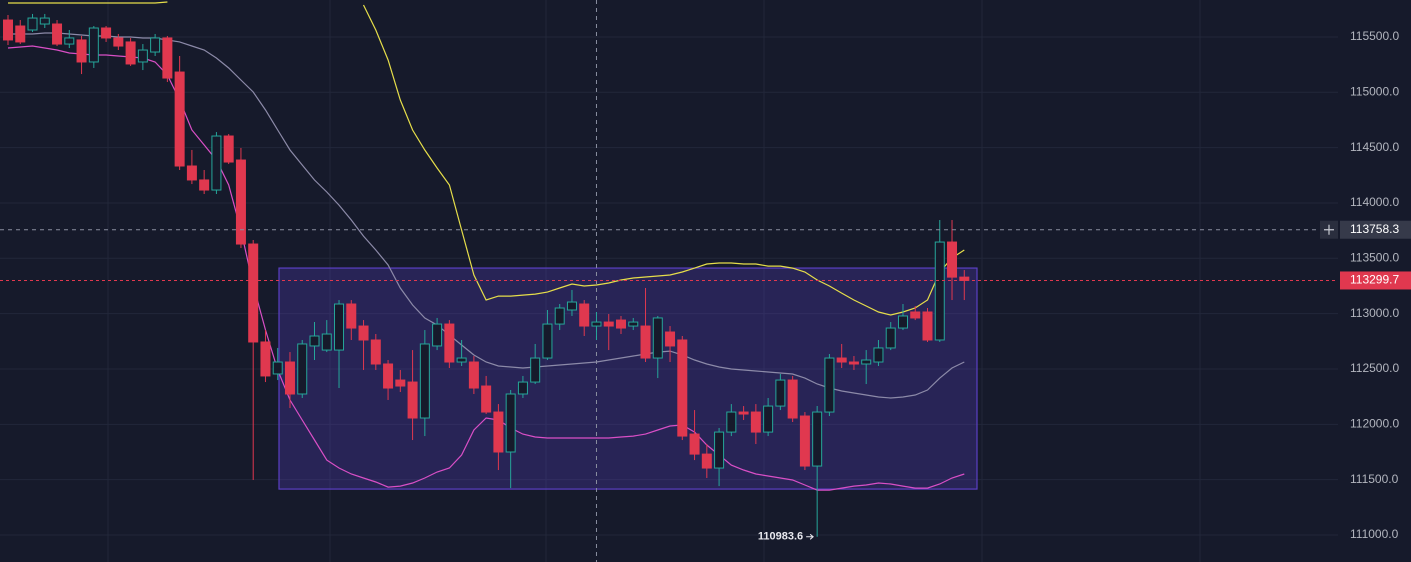  Describe the element at coordinates (1374, 257) in the screenshot. I see `y-tick-label: 113500.0` at that location.